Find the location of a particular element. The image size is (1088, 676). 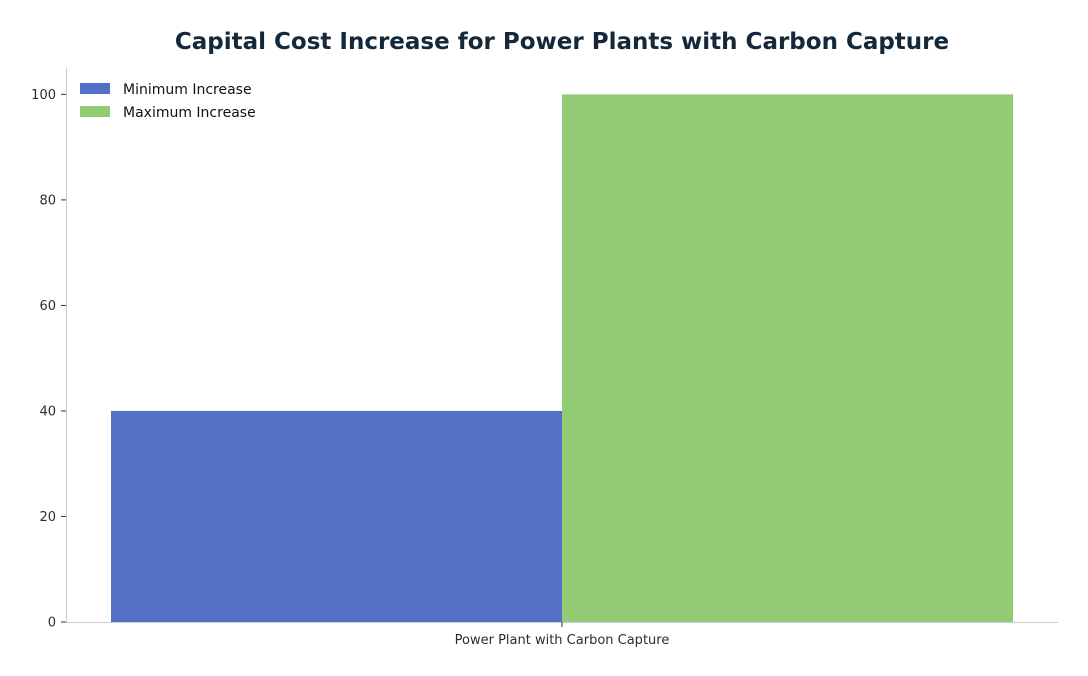

y-tick-label: 80 is located at coordinates (47, 200).